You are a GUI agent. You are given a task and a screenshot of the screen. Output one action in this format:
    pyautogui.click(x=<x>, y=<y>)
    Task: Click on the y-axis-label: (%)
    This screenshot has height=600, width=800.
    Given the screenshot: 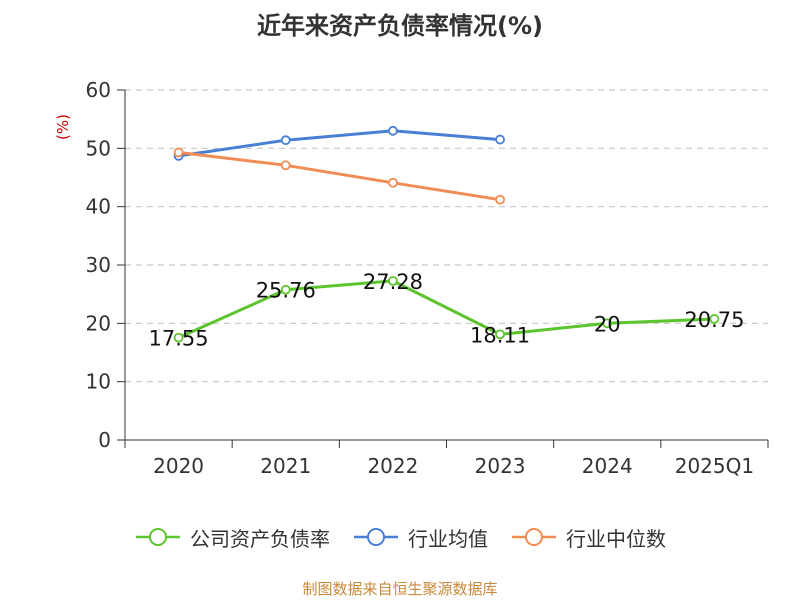 What is the action you would take?
    pyautogui.click(x=63, y=127)
    